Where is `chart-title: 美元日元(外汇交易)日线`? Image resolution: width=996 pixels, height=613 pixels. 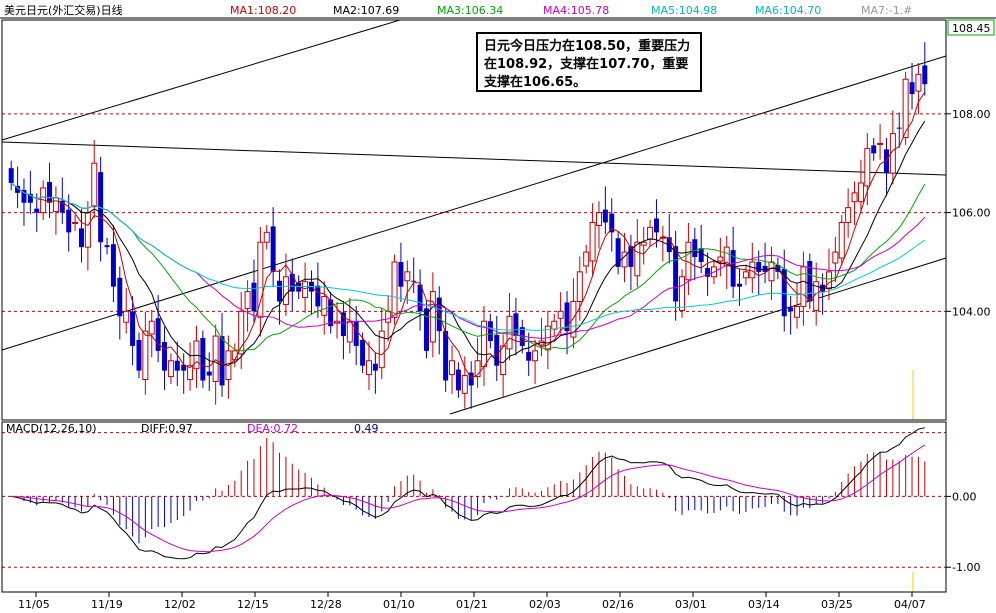
chart-title: 美元日元(外汇交易)日线 is located at coordinates (63, 10).